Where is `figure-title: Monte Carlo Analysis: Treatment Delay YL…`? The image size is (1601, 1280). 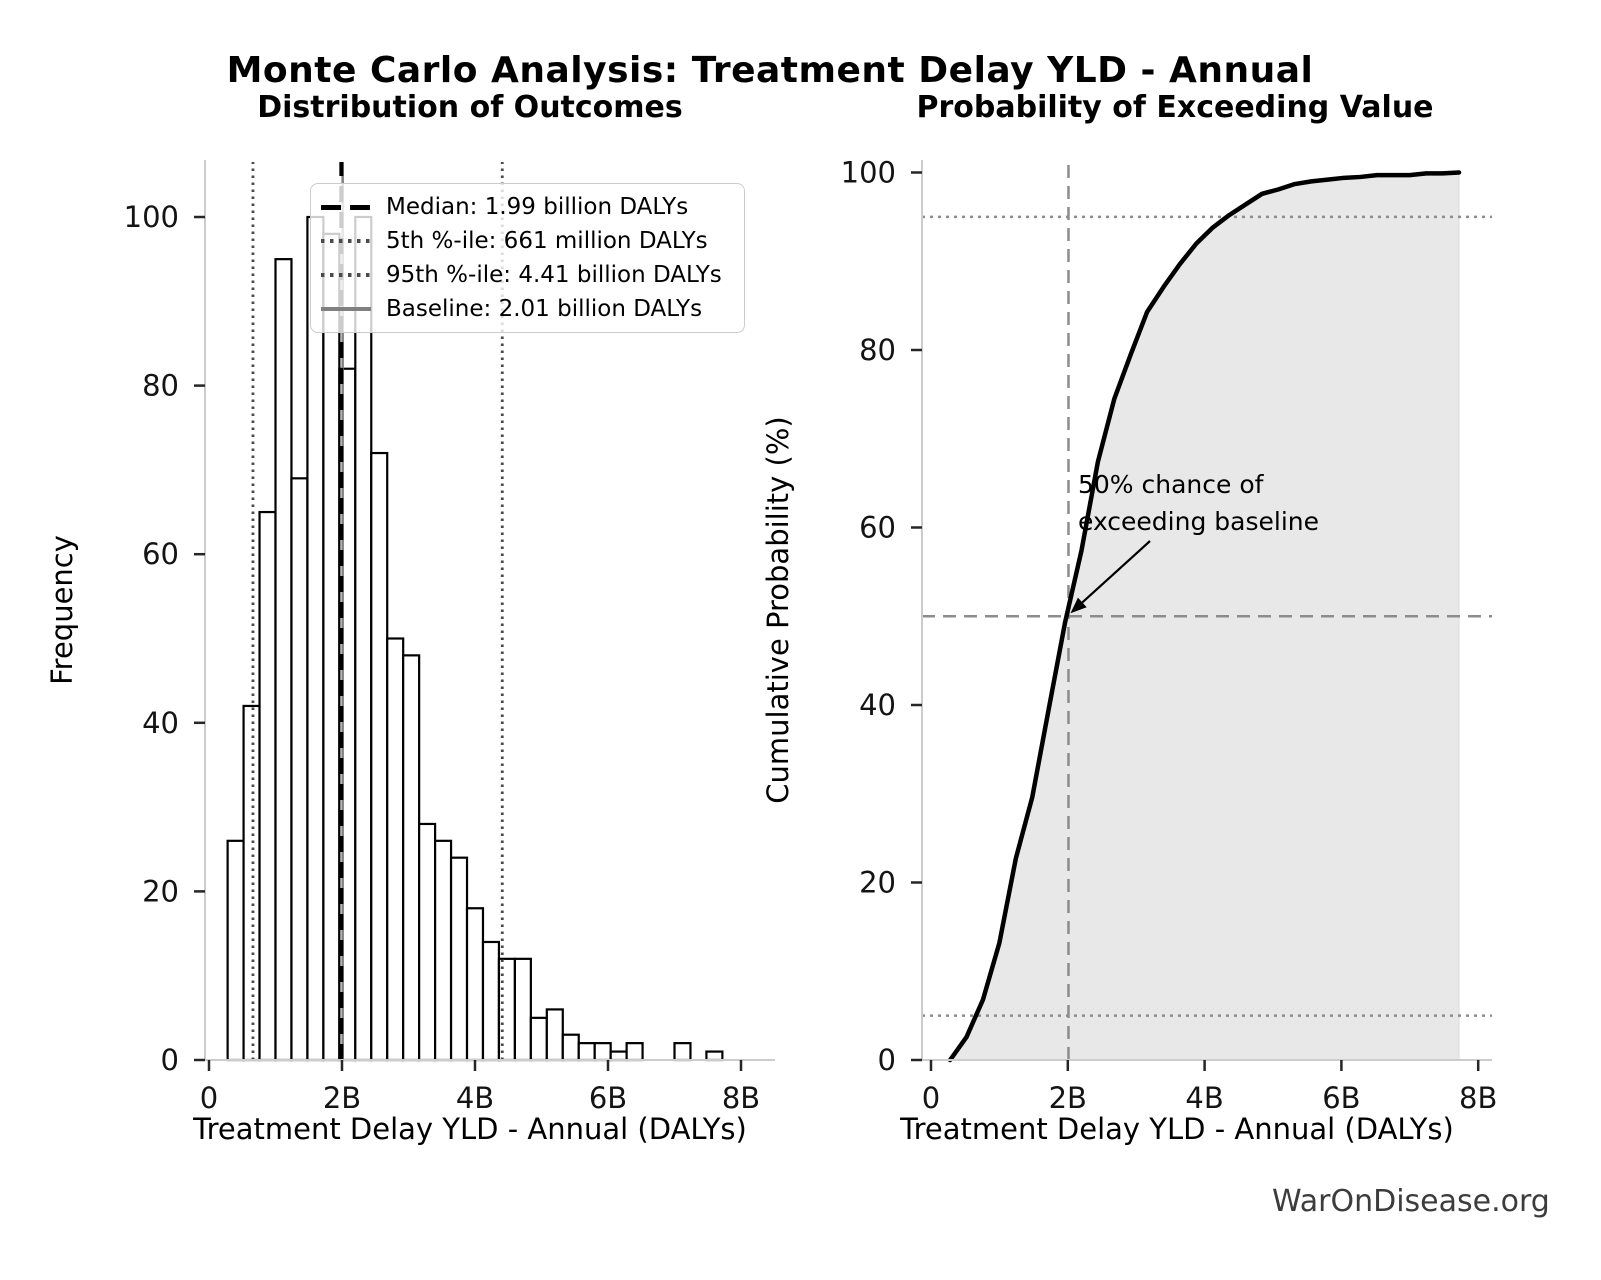 figure-title: Monte Carlo Analysis: Treatment Delay YL… is located at coordinates (770, 70).